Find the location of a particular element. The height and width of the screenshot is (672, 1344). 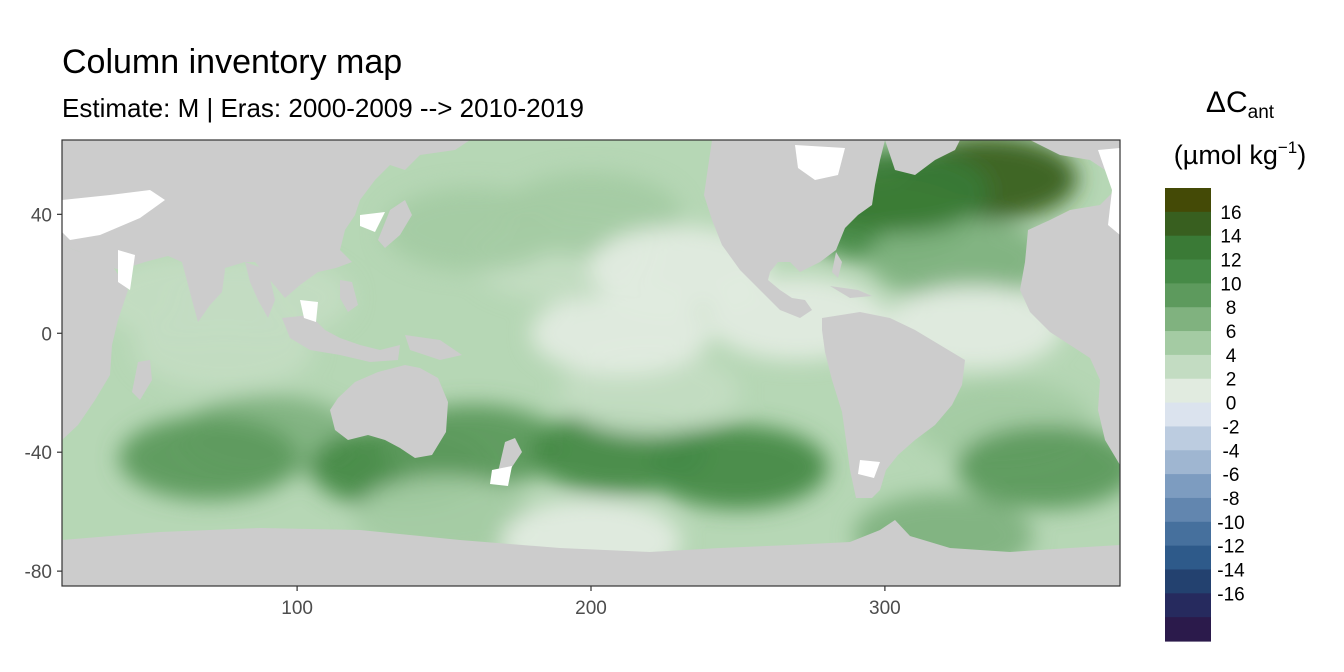

land-new-guinea is located at coordinates (433, 347).